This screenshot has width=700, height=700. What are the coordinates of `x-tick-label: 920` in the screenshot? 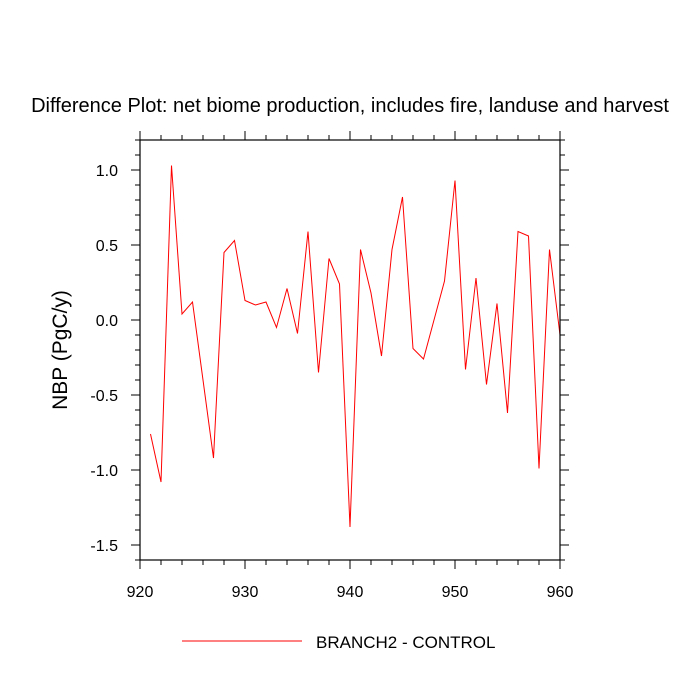 It's located at (140, 592).